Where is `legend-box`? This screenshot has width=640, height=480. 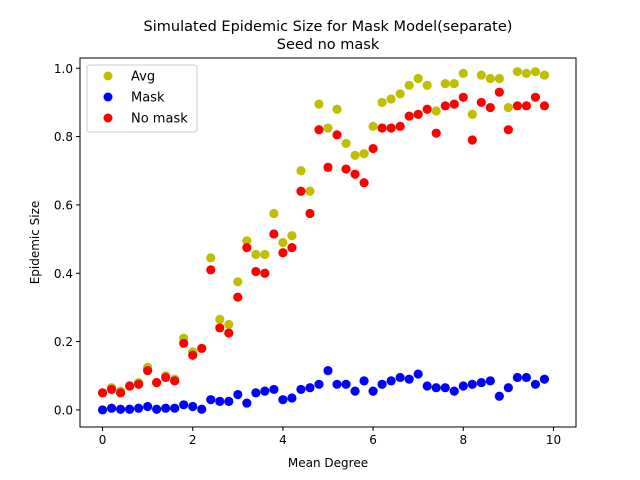 legend-box is located at coordinates (142, 98).